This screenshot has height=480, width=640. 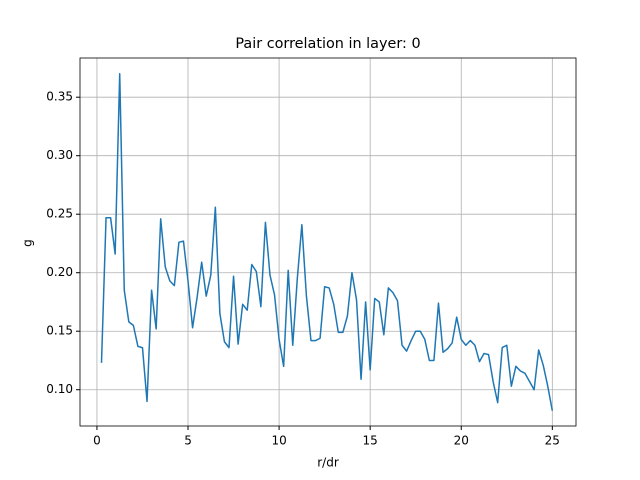 I want to click on x-tick-label: 0, so click(x=97, y=441).